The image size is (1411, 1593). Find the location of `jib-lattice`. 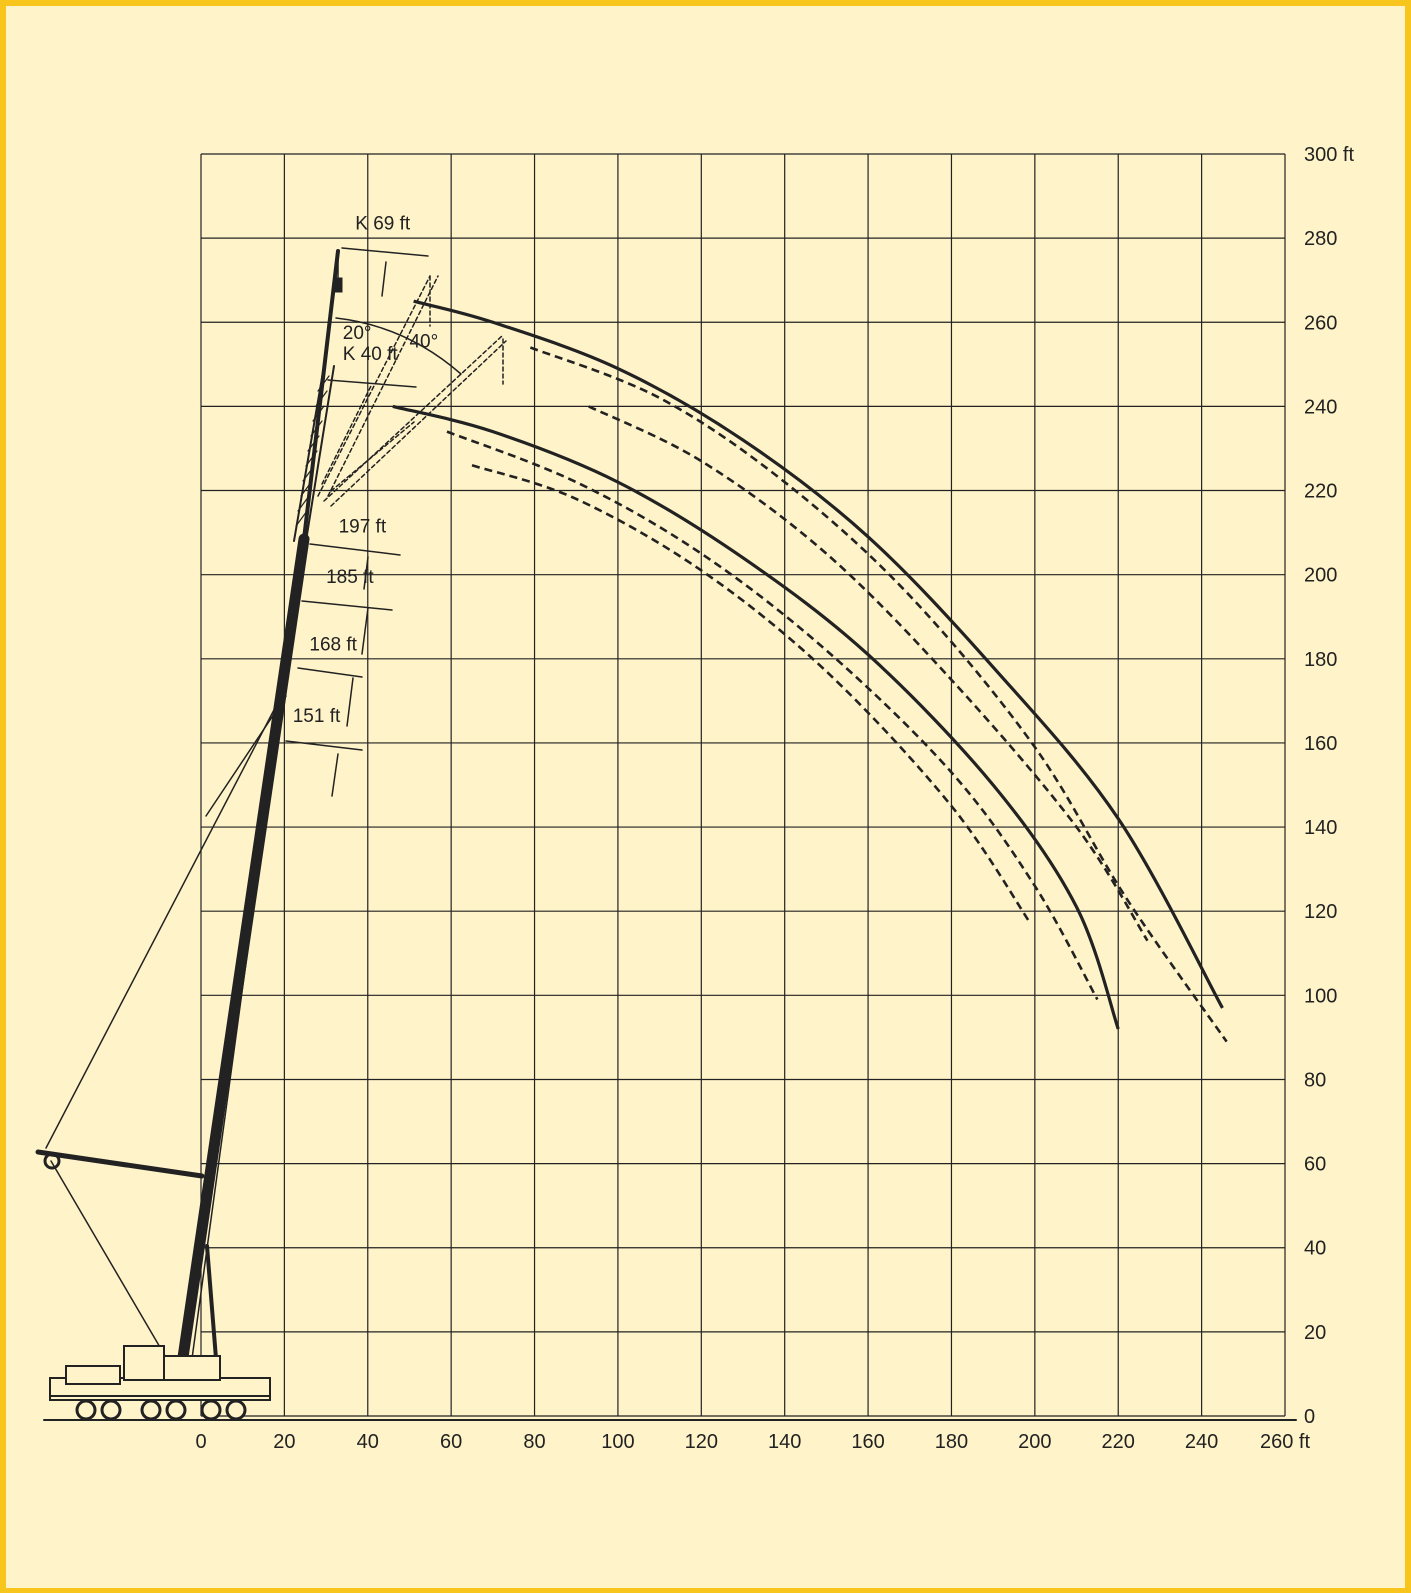

jib-lattice is located at coordinates (312, 451).